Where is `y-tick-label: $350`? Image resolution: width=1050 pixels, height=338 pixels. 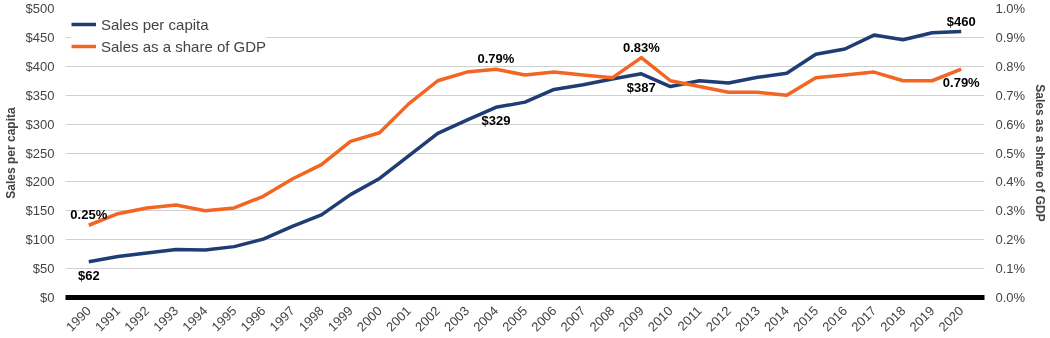
y-tick-label: $350 is located at coordinates (40, 95).